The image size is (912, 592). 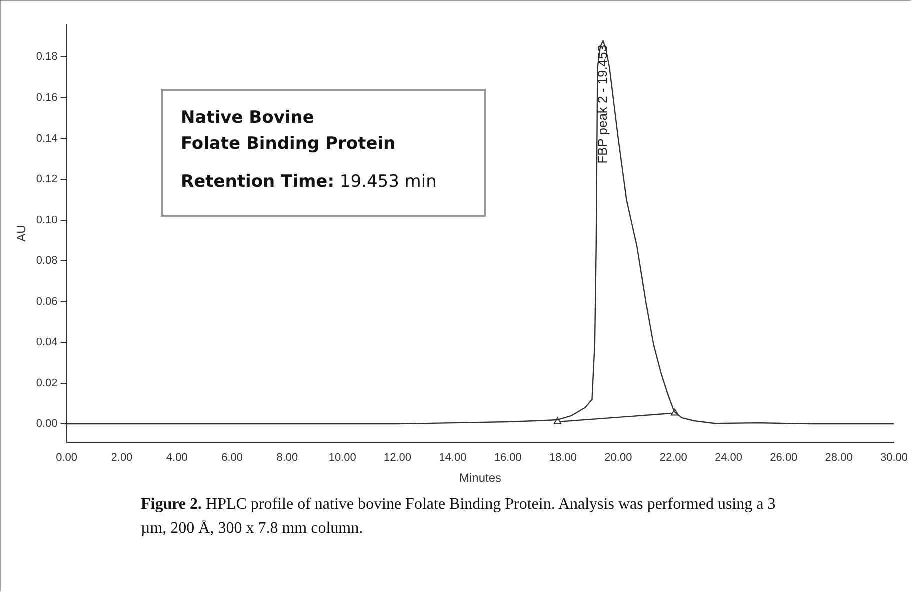 I want to click on x-tick-label: 16.00, so click(x=508, y=458).